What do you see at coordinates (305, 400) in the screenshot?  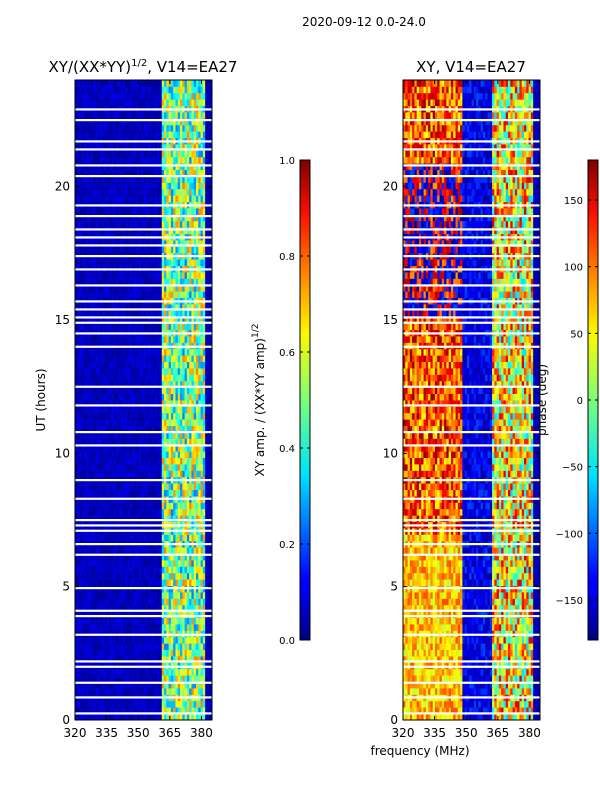 I see `colorbar-a` at bounding box center [305, 400].